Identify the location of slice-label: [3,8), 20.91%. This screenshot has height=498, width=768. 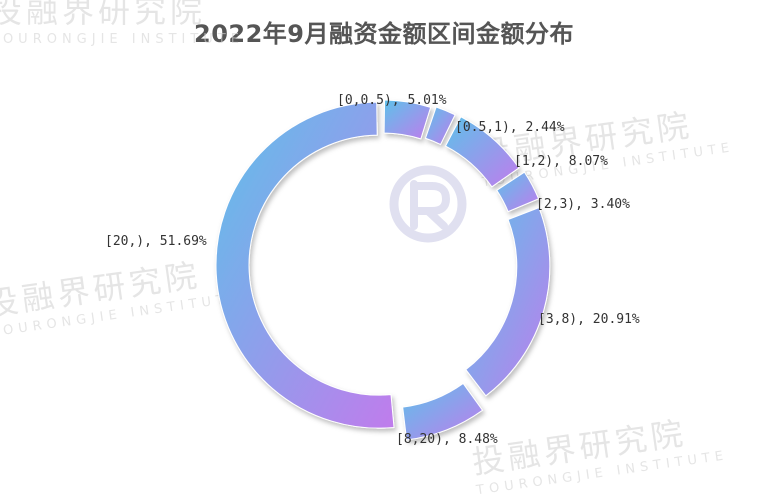
(589, 319).